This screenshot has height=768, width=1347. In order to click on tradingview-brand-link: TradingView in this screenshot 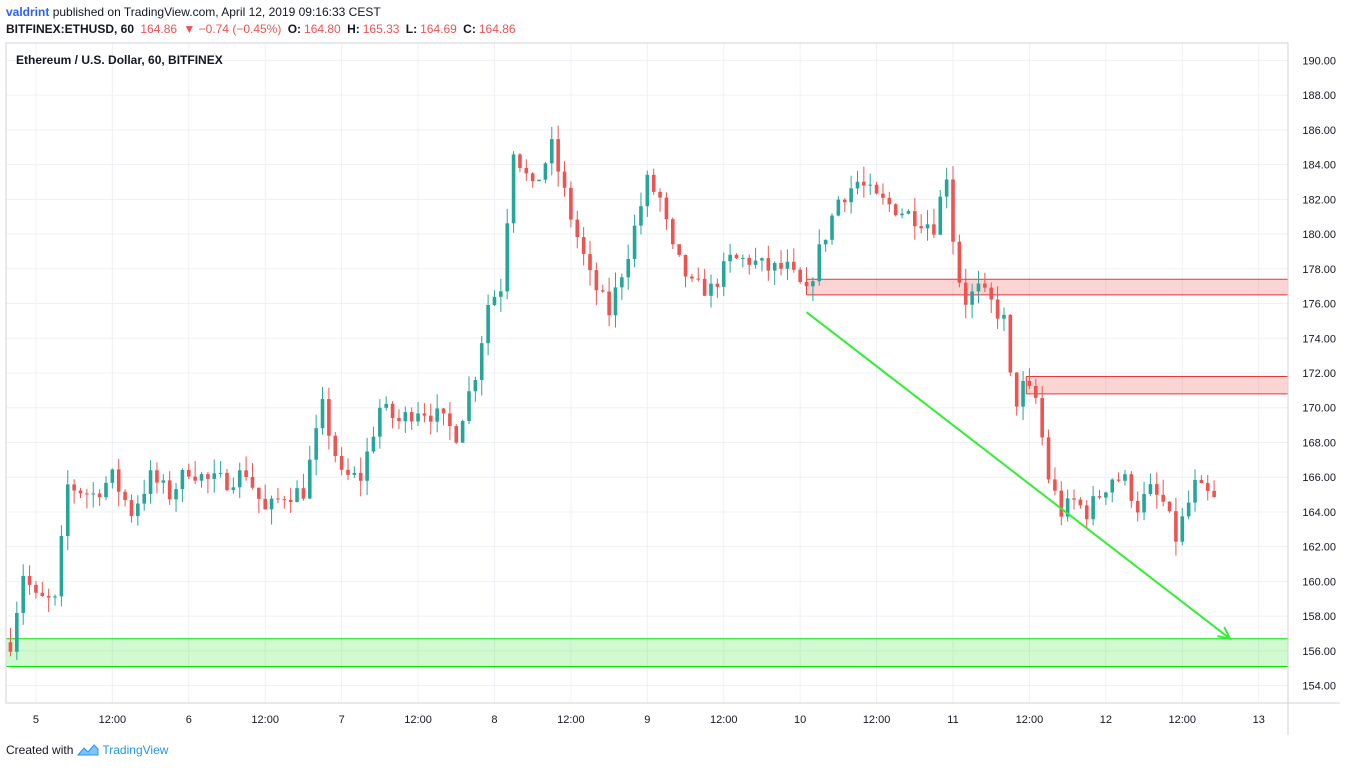, I will do `click(135, 750)`.